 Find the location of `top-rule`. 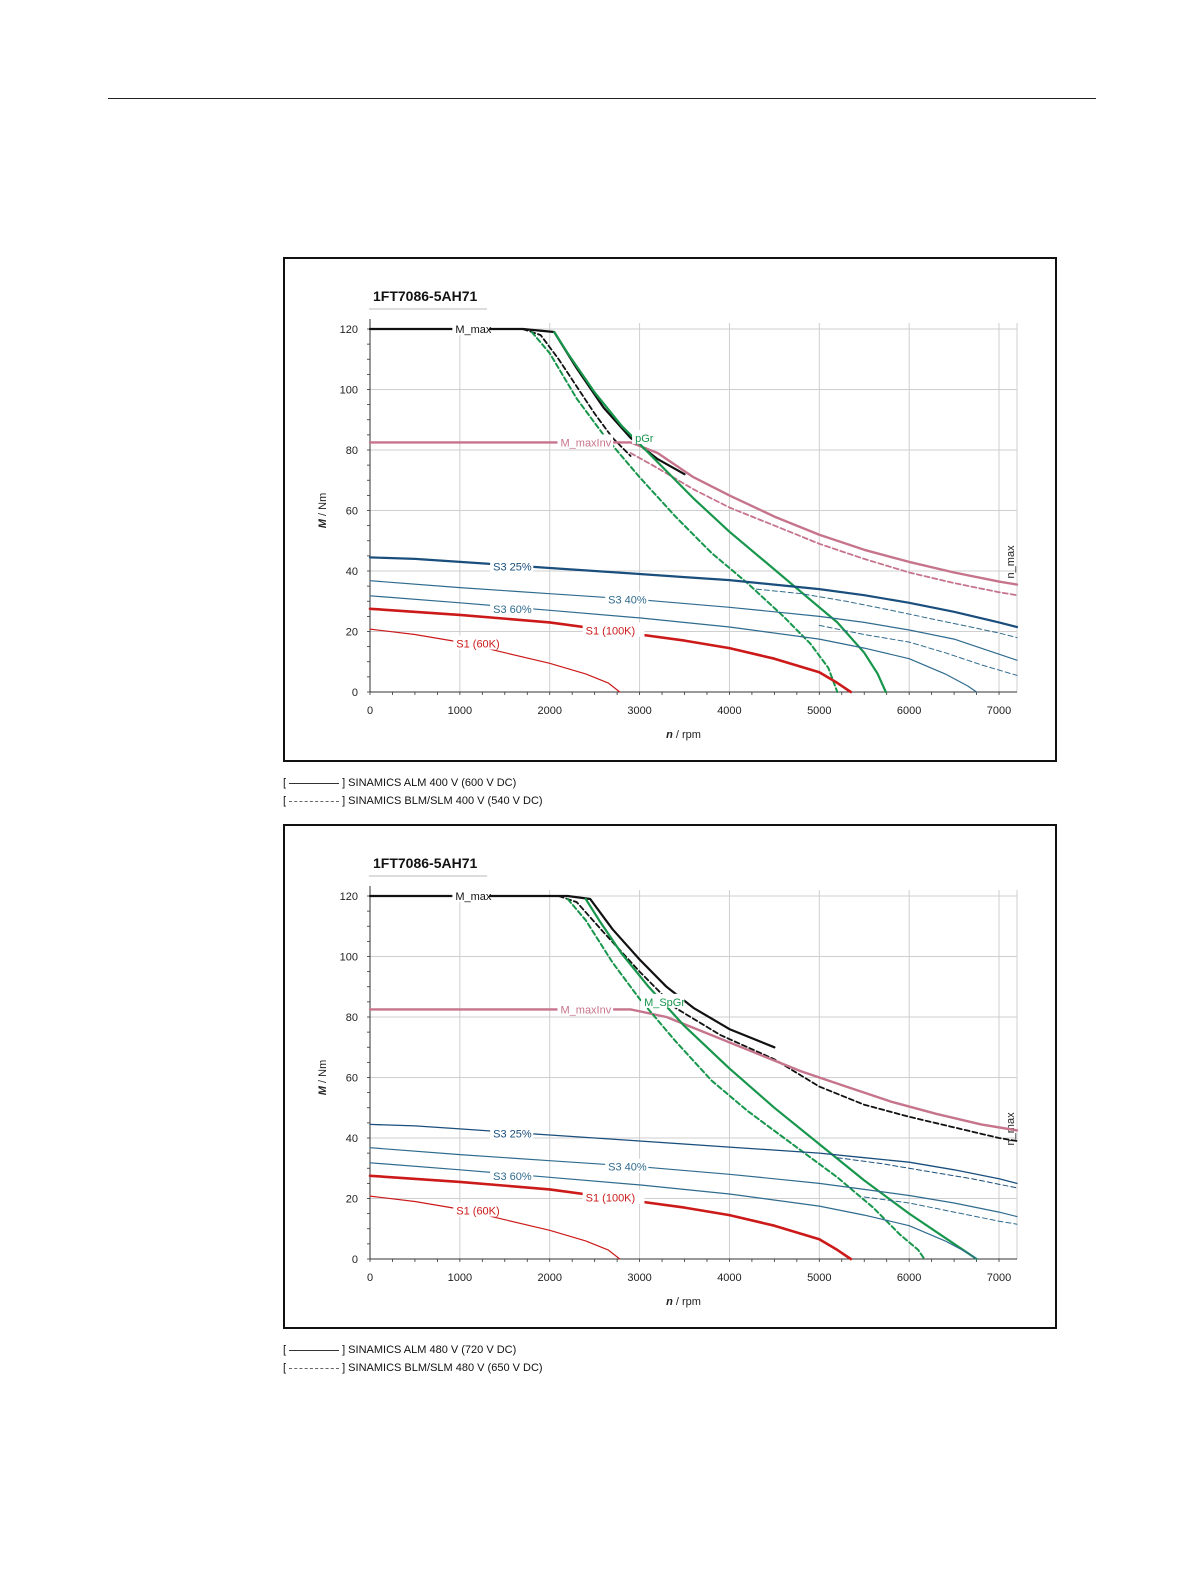

top-rule is located at coordinates (602, 98).